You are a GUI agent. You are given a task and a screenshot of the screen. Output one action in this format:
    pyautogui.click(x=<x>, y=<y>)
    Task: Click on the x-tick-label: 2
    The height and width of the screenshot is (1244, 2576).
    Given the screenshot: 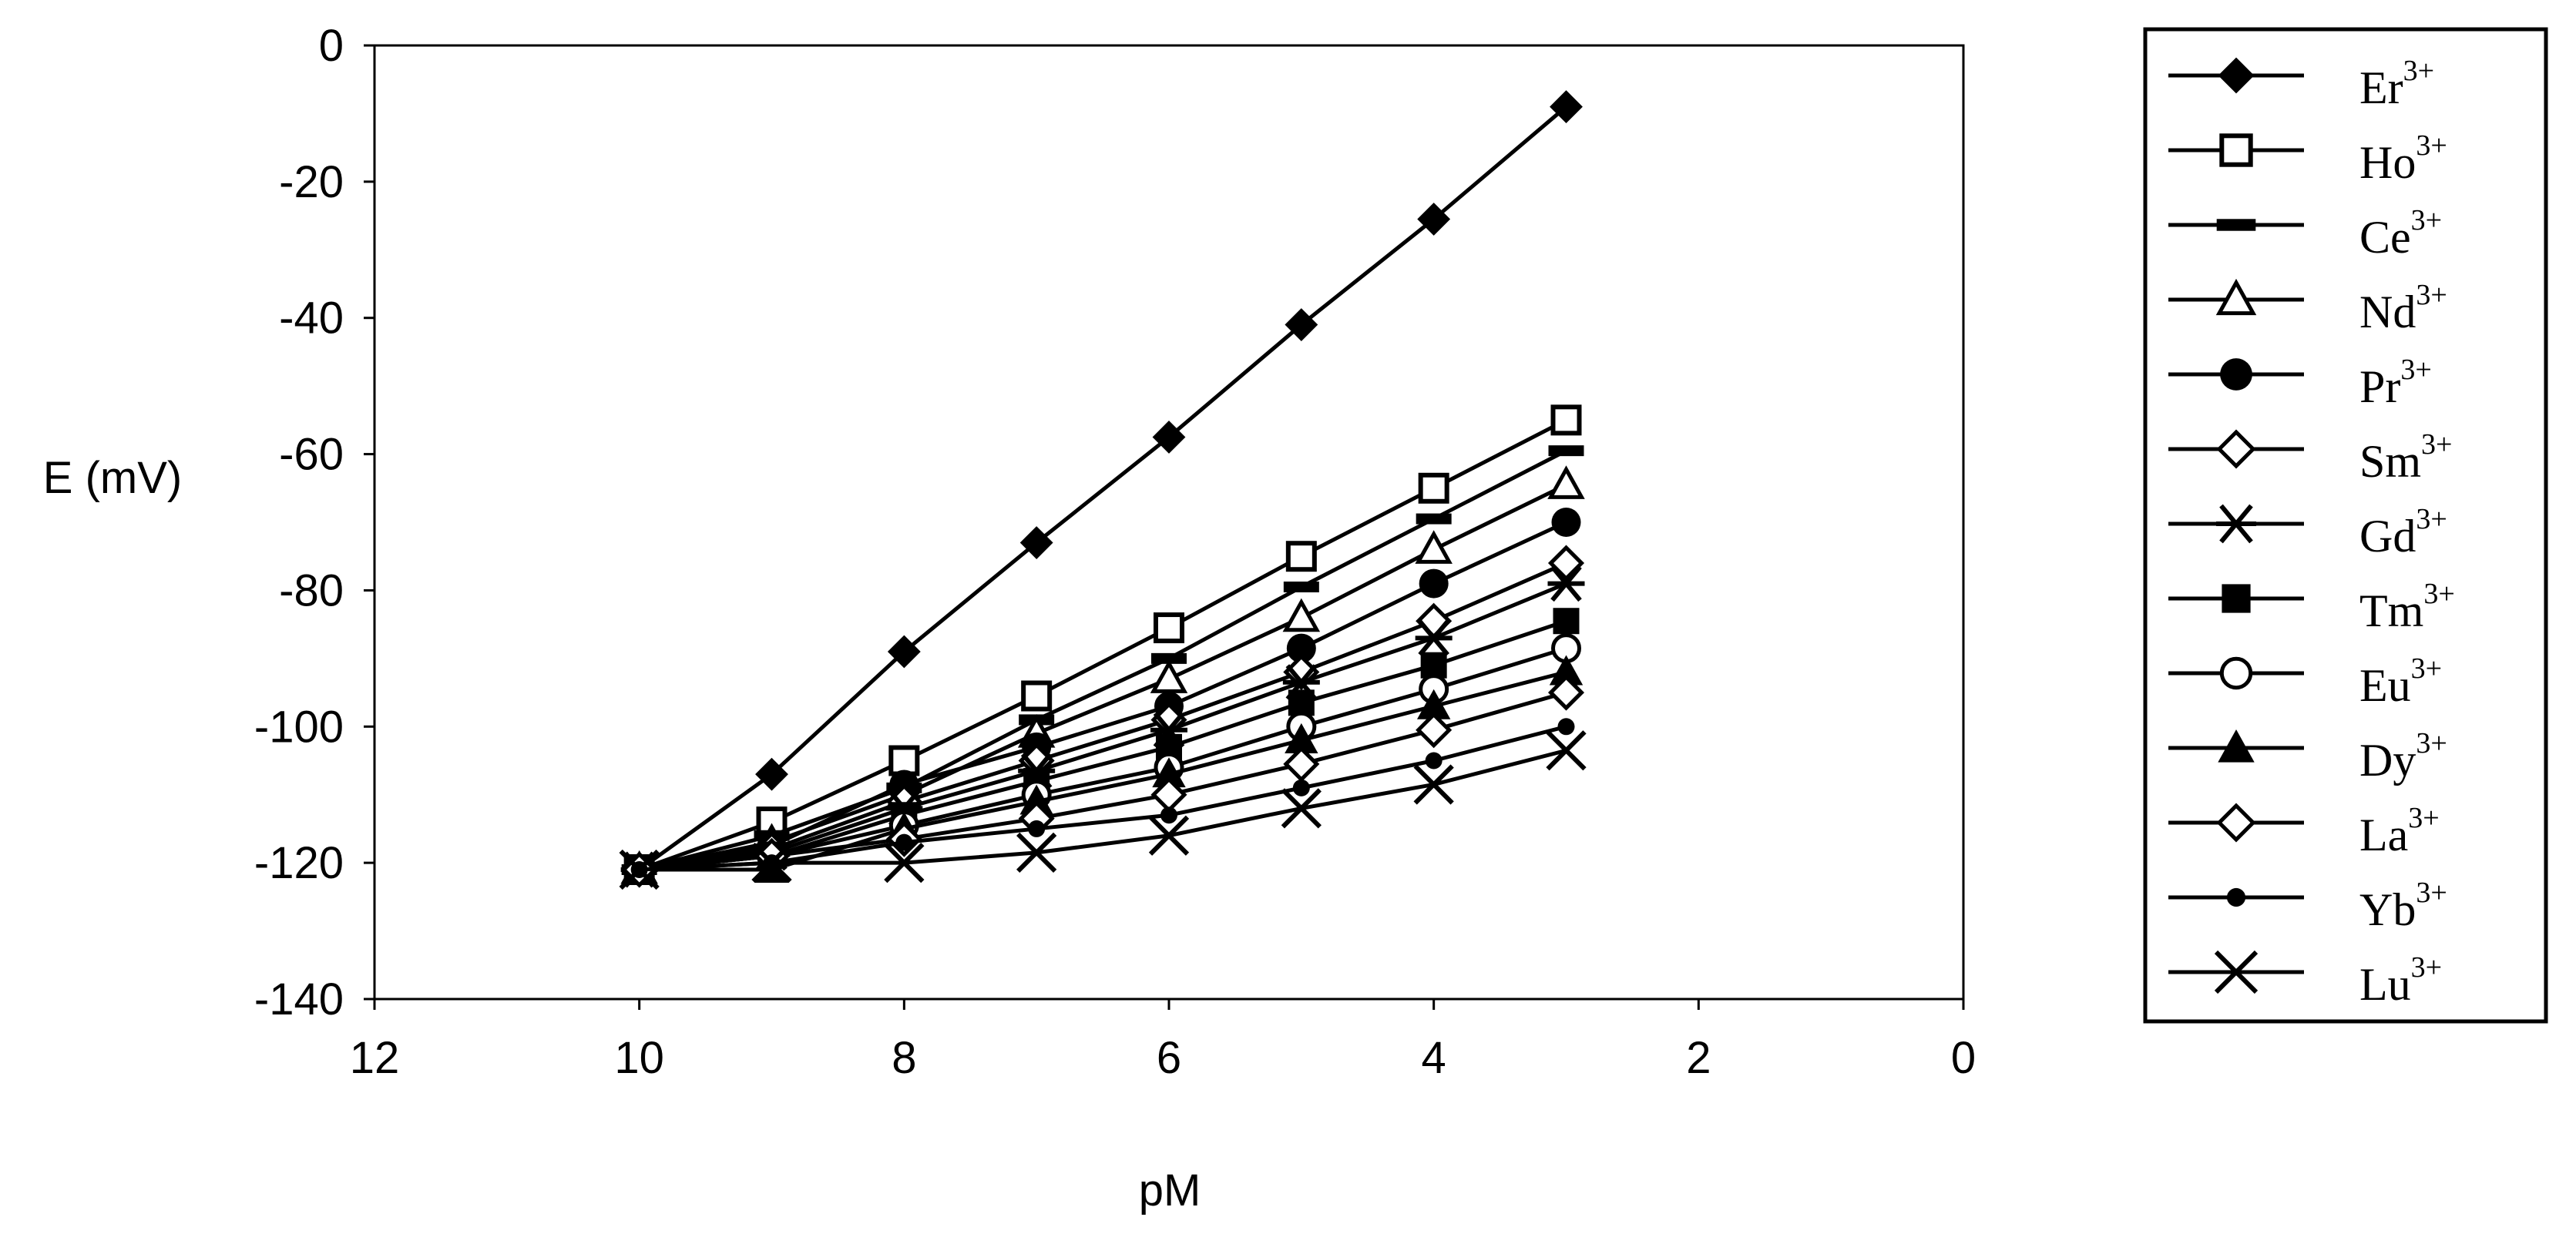 What is the action you would take?
    pyautogui.click(x=1698, y=1058)
    